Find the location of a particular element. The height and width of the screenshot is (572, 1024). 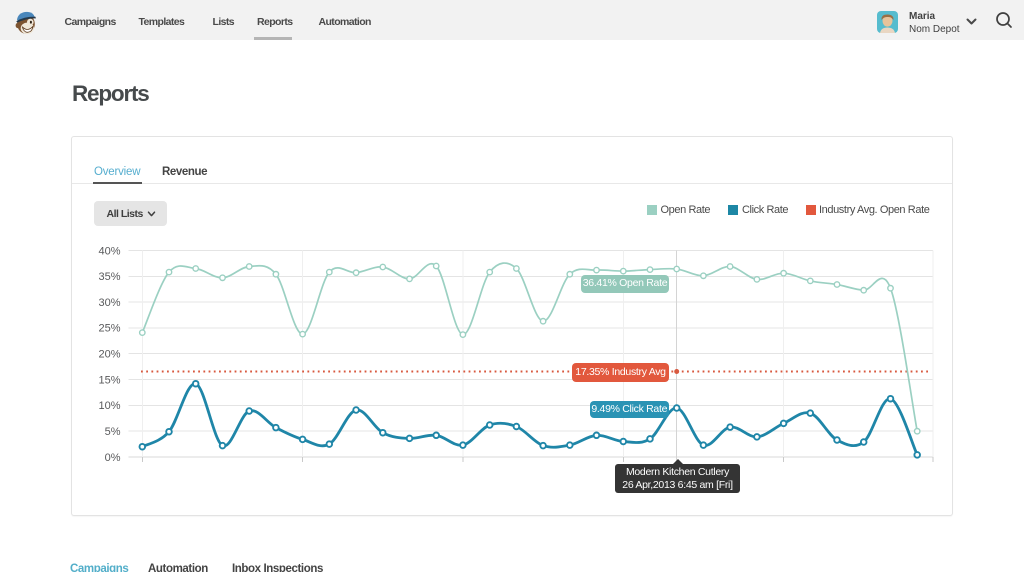

svg-text: 35% is located at coordinates (109, 277).